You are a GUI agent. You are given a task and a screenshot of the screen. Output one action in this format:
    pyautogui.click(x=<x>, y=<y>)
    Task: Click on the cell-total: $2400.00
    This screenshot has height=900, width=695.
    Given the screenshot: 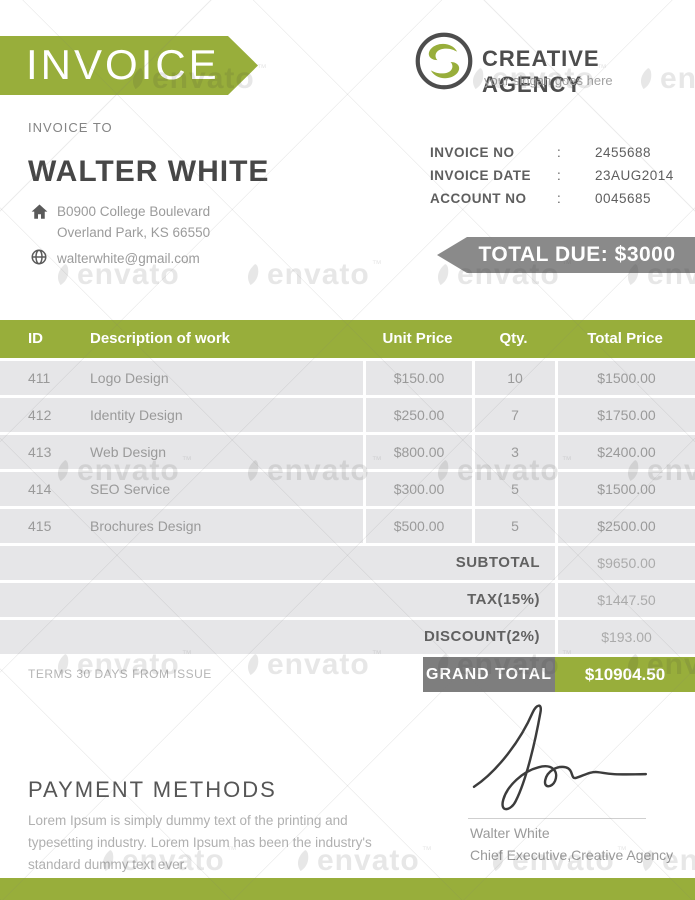 What is the action you would take?
    pyautogui.click(x=625, y=452)
    